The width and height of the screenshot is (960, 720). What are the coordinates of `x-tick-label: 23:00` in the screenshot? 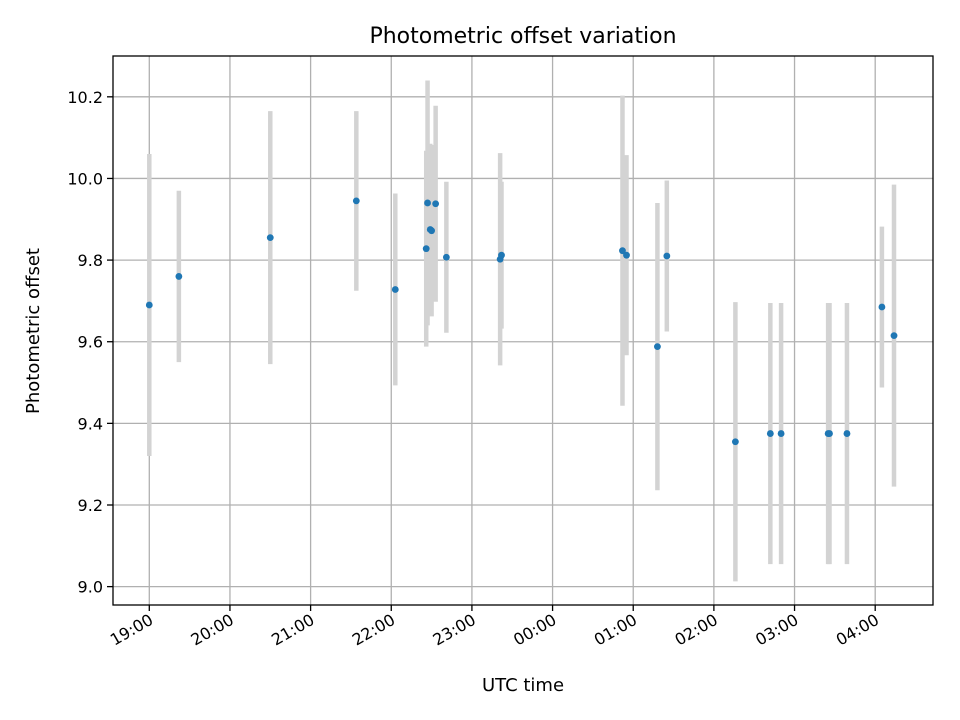 It's located at (453, 630).